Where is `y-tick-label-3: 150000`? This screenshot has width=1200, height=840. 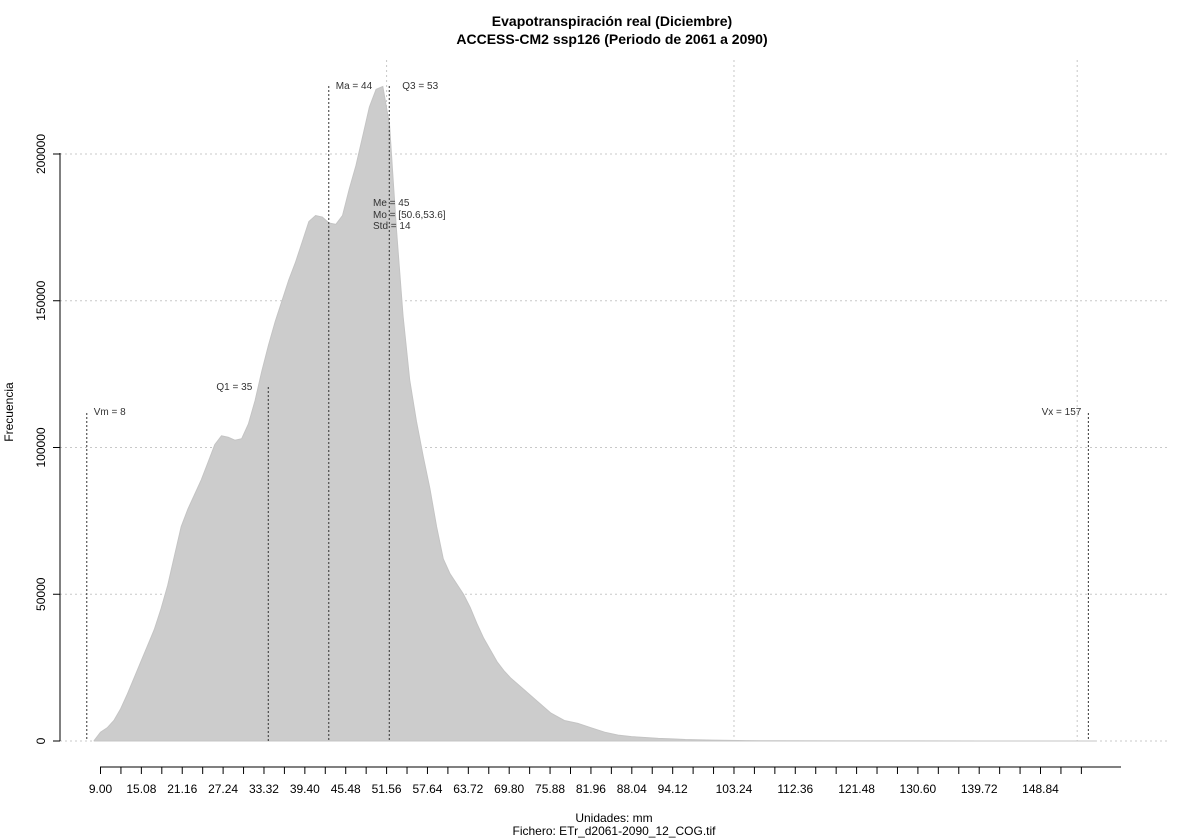 y-tick-label-3: 150000 is located at coordinates (41, 300).